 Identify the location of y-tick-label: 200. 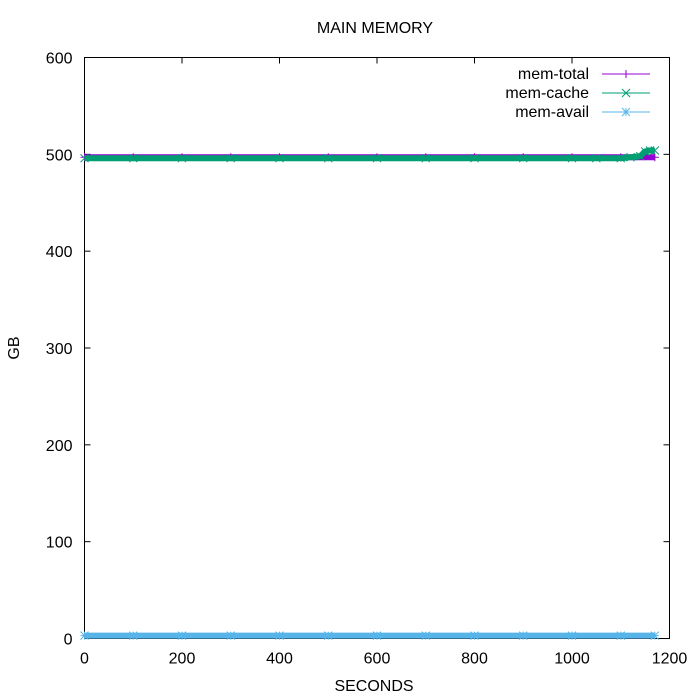
(59, 446).